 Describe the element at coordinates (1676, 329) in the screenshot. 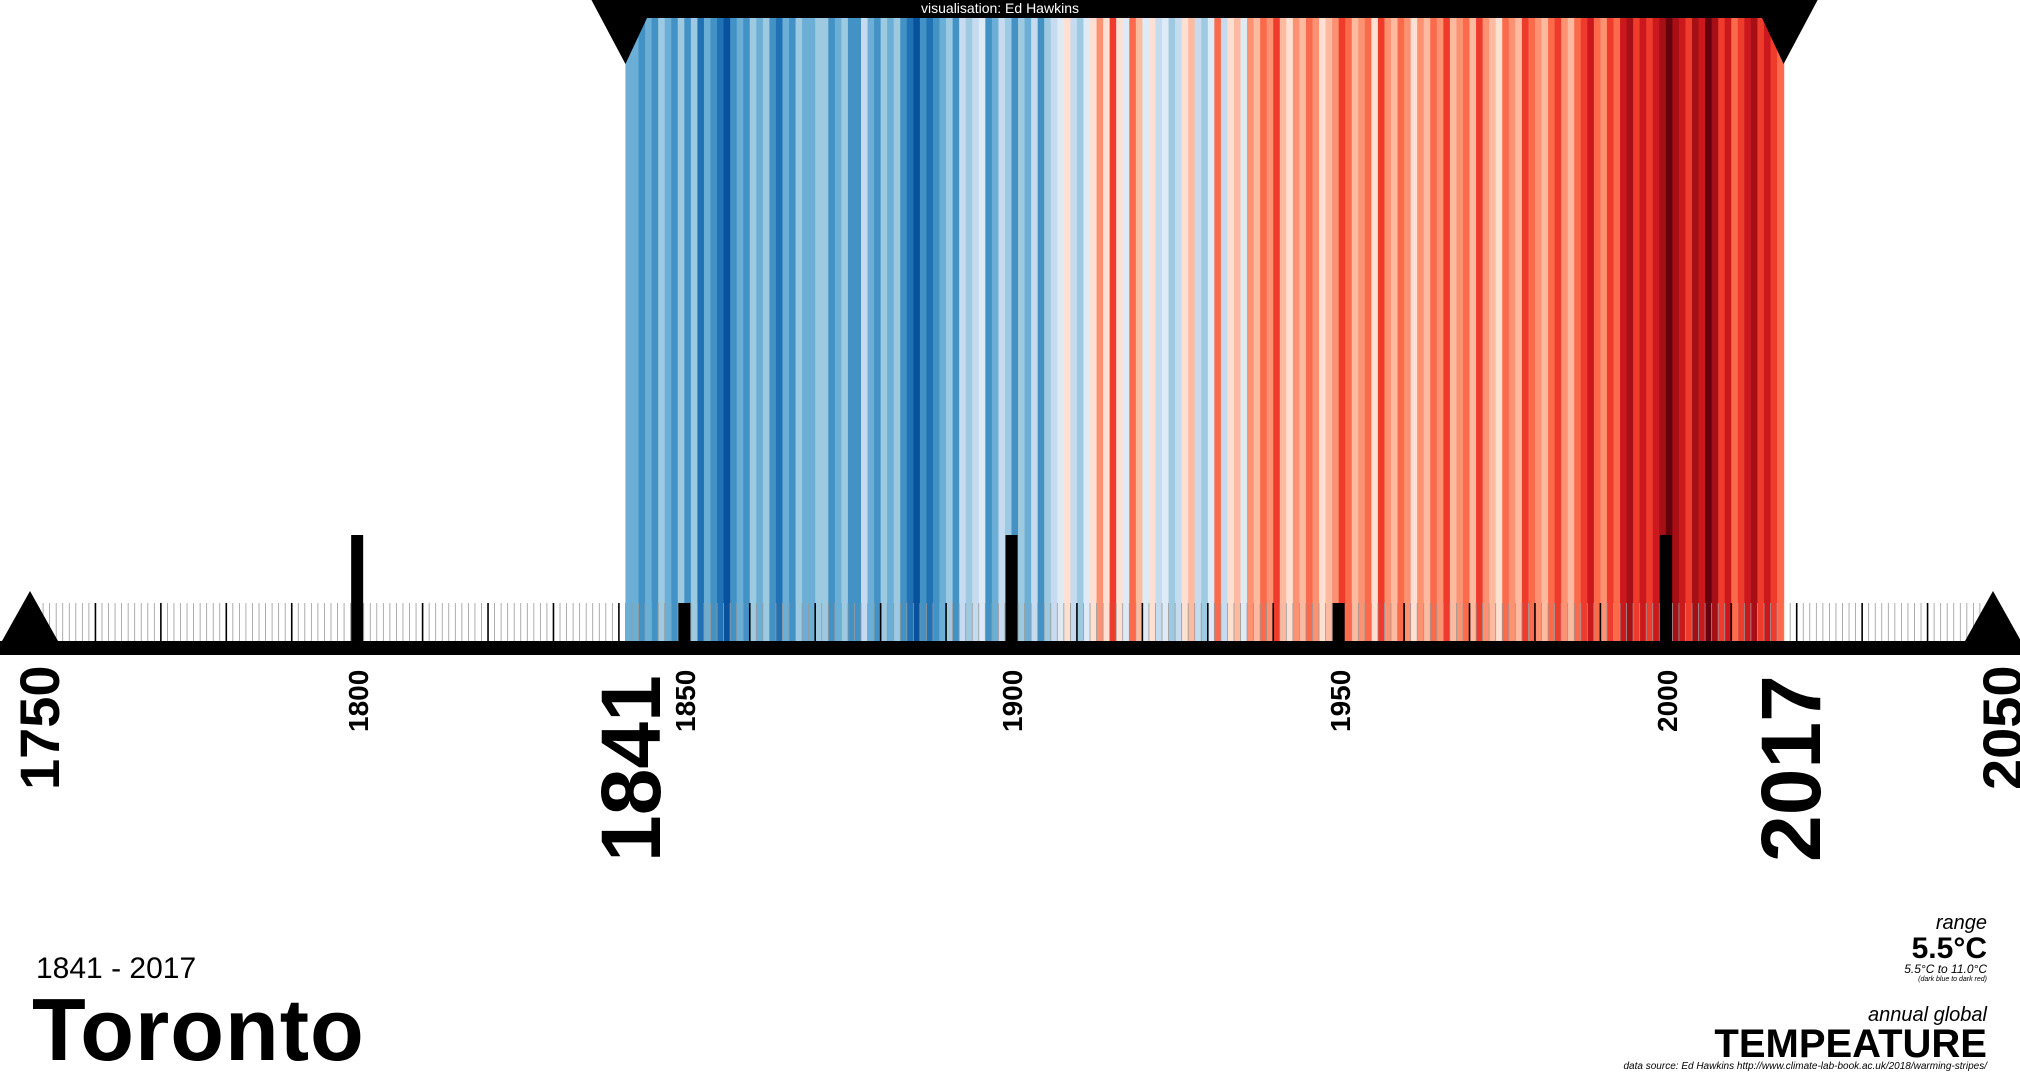

I see `stripe-2001` at that location.